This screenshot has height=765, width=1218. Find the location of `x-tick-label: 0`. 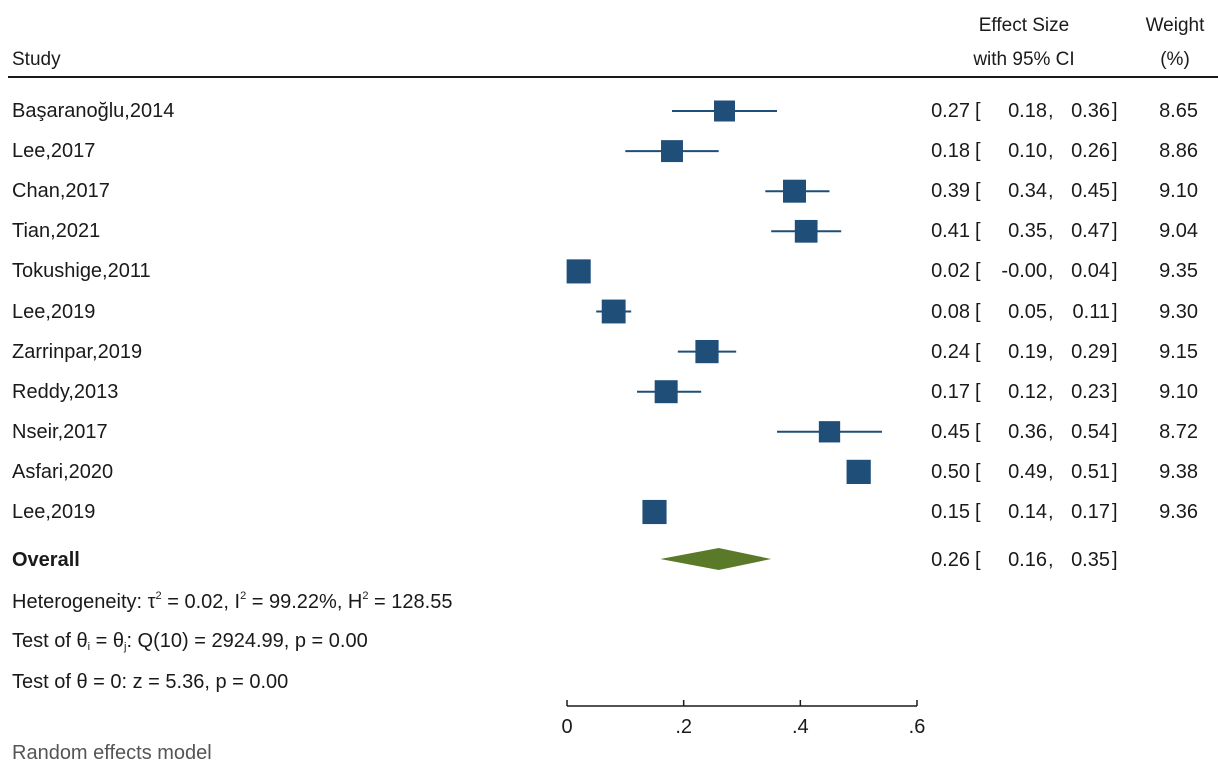

x-tick-label: 0 is located at coordinates (566, 727).